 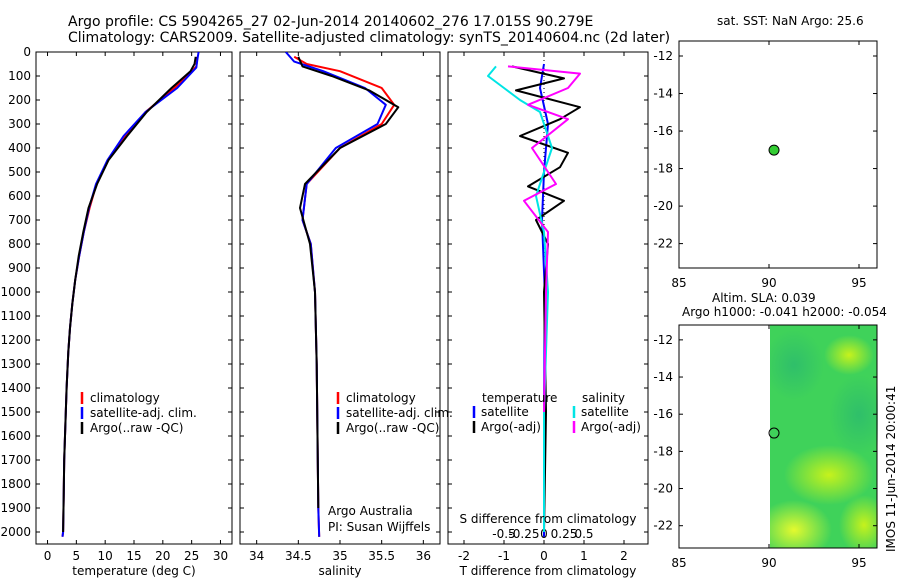 I want to click on sla-subtitle: Argo h1000: -0.041 h2000: -0.054, so click(x=784, y=312).